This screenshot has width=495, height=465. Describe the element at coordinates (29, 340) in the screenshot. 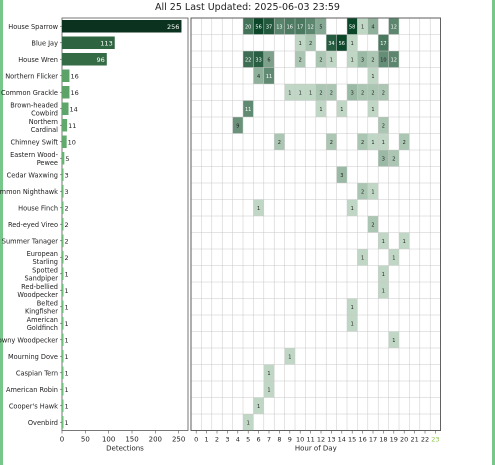

I see `category-label: Downy Woodpecker` at that location.